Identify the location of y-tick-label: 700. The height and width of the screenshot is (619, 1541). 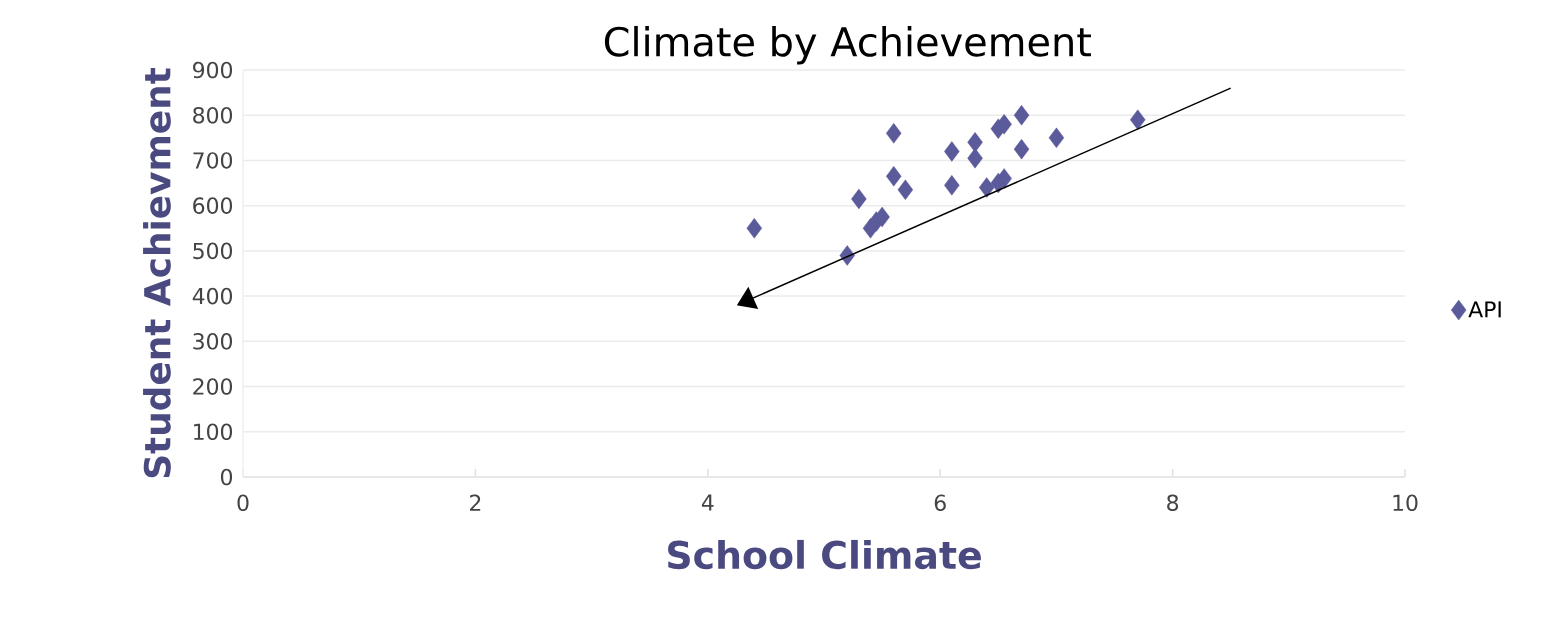
(213, 160).